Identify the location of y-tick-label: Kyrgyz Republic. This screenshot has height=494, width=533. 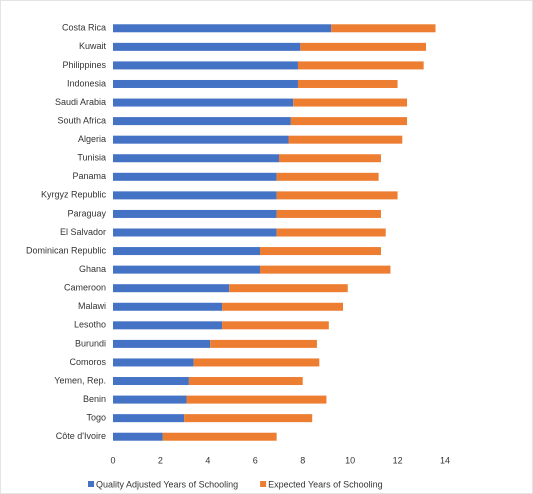
(74, 195).